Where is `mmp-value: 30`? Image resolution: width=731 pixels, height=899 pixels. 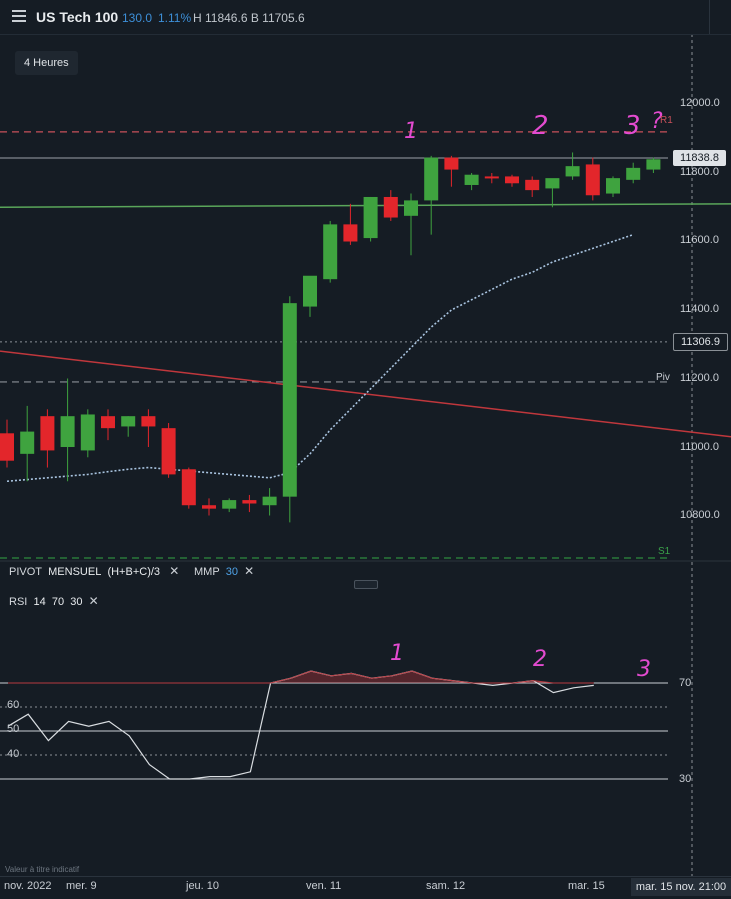
mmp-value: 30 is located at coordinates (232, 572).